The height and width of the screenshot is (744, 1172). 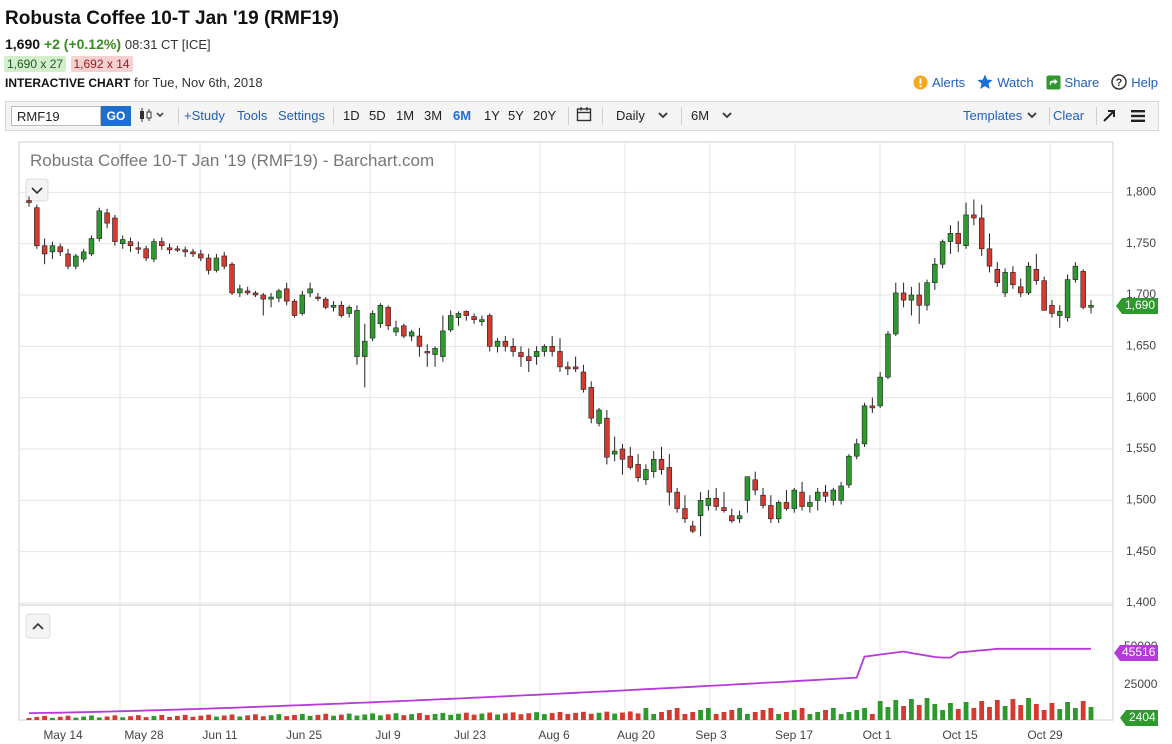 What do you see at coordinates (939, 82) in the screenshot?
I see `alerts-button: Alerts` at bounding box center [939, 82].